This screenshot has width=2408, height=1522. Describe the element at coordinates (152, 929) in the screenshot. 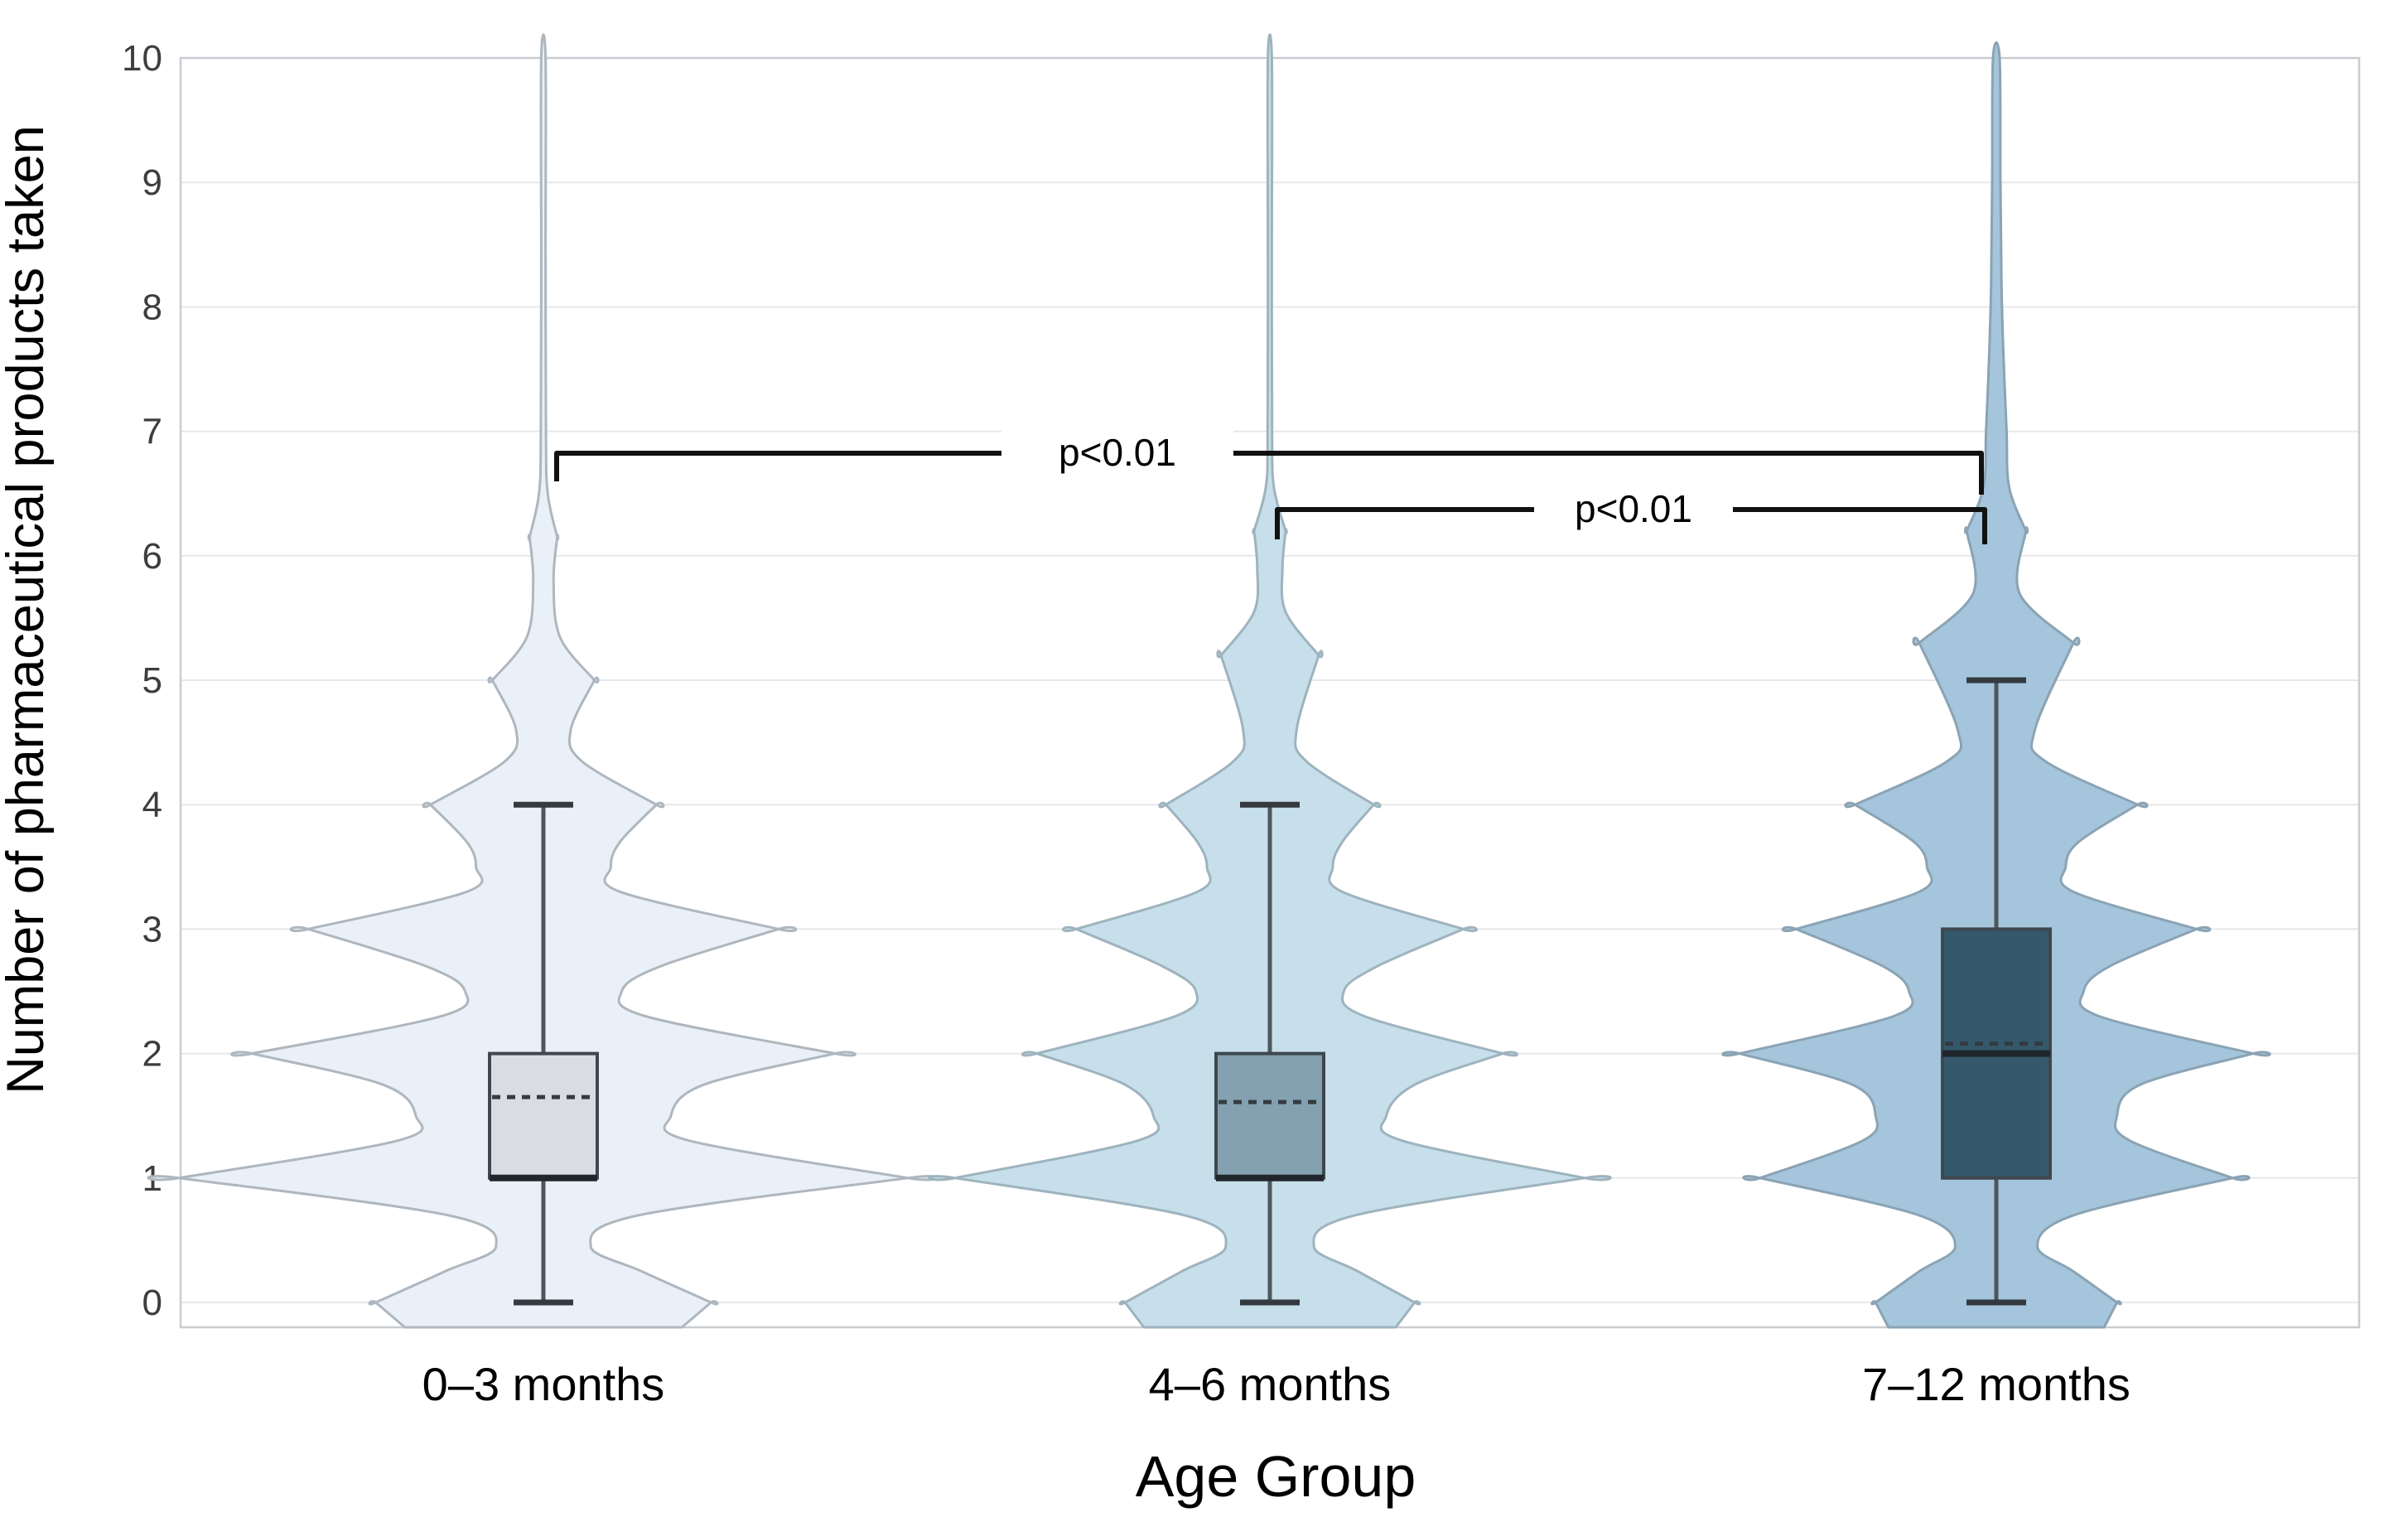

I see `y-tick-label-3: 3` at that location.